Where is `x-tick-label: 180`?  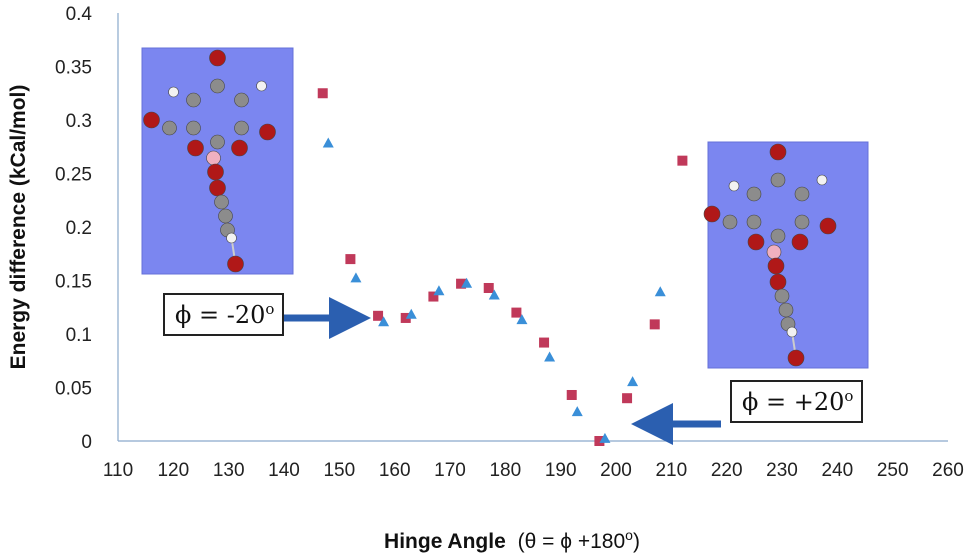
x-tick-label: 180 is located at coordinates (505, 470).